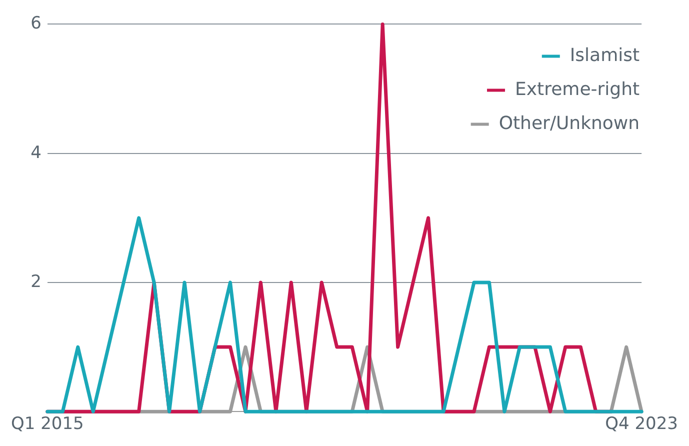 The width and height of the screenshot is (689, 446). Describe the element at coordinates (36, 152) in the screenshot. I see `y-tick-label: 4` at that location.